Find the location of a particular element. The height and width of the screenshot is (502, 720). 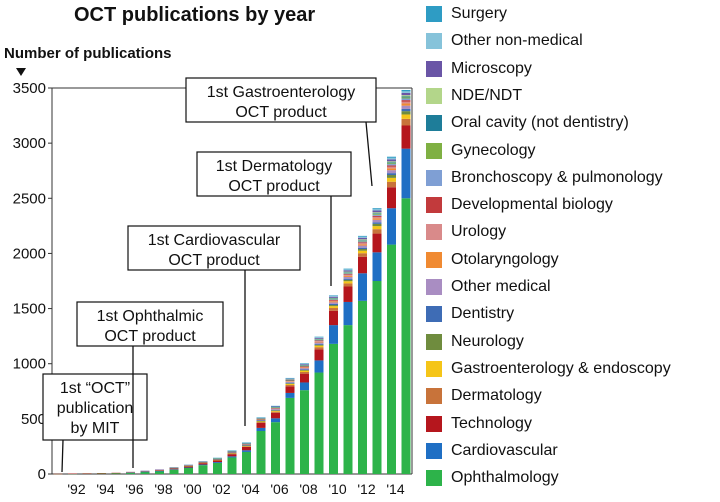

legend-label: Other non-medical is located at coordinates (517, 41).